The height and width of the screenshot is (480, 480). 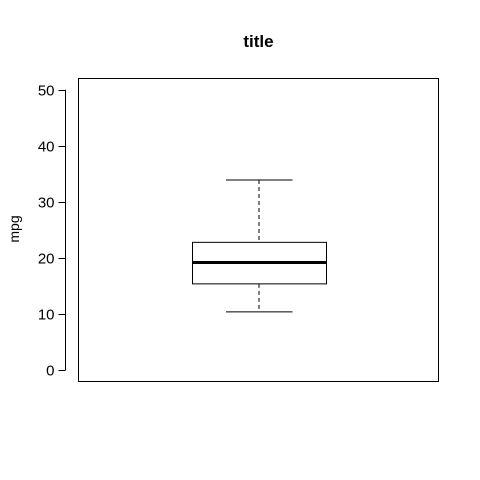 What do you see at coordinates (52, 231) in the screenshot?
I see `y-axis: 0 10 20 30 40 50` at bounding box center [52, 231].